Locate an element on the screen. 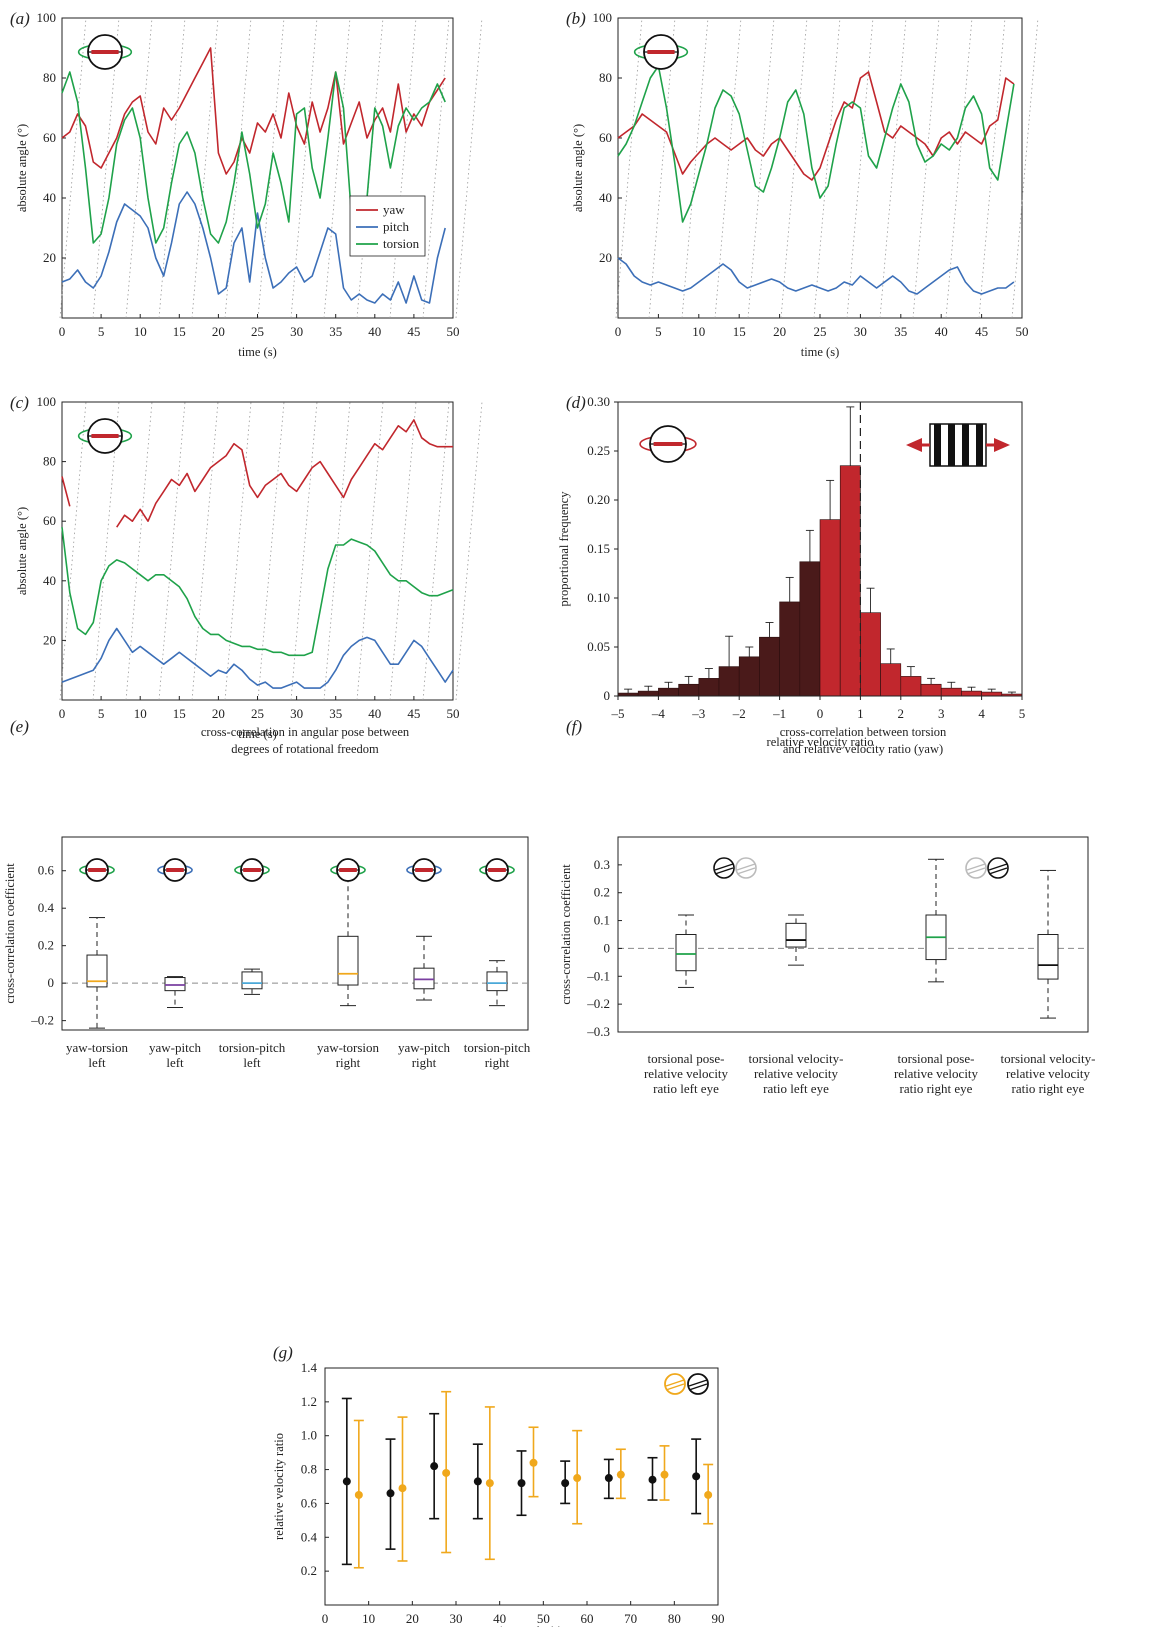 This screenshot has width=1168, height=1627. x-tick-label: 35 is located at coordinates (900, 331).